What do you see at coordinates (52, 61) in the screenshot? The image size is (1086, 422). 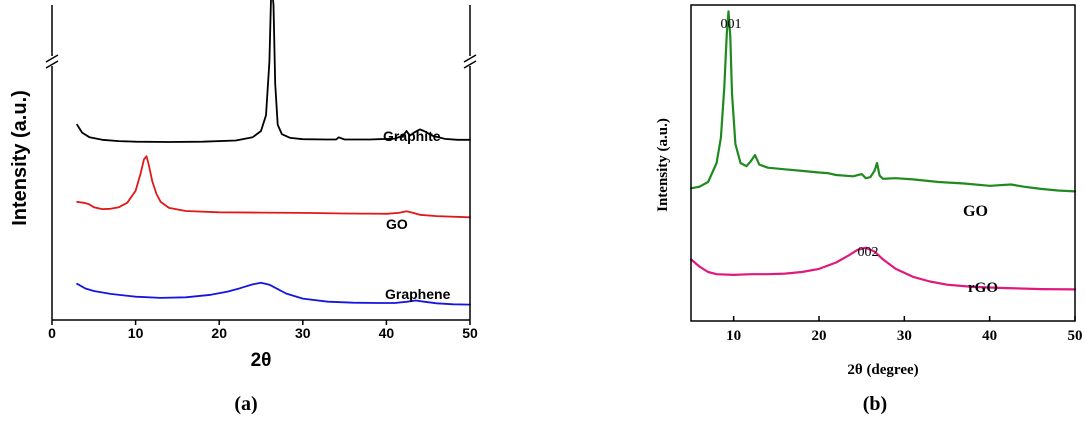 I see `chart-a-axis-break-left` at bounding box center [52, 61].